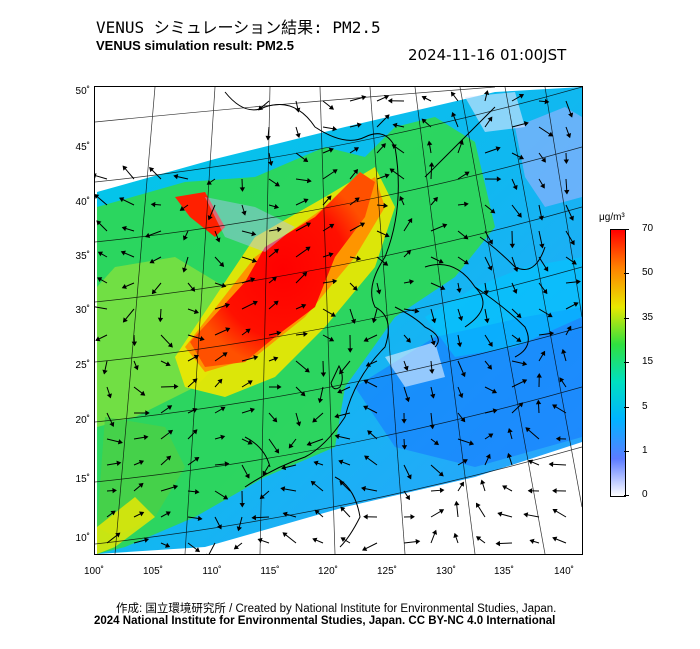  What do you see at coordinates (503, 571) in the screenshot?
I see `lon-tick-135: 135˚` at bounding box center [503, 571].